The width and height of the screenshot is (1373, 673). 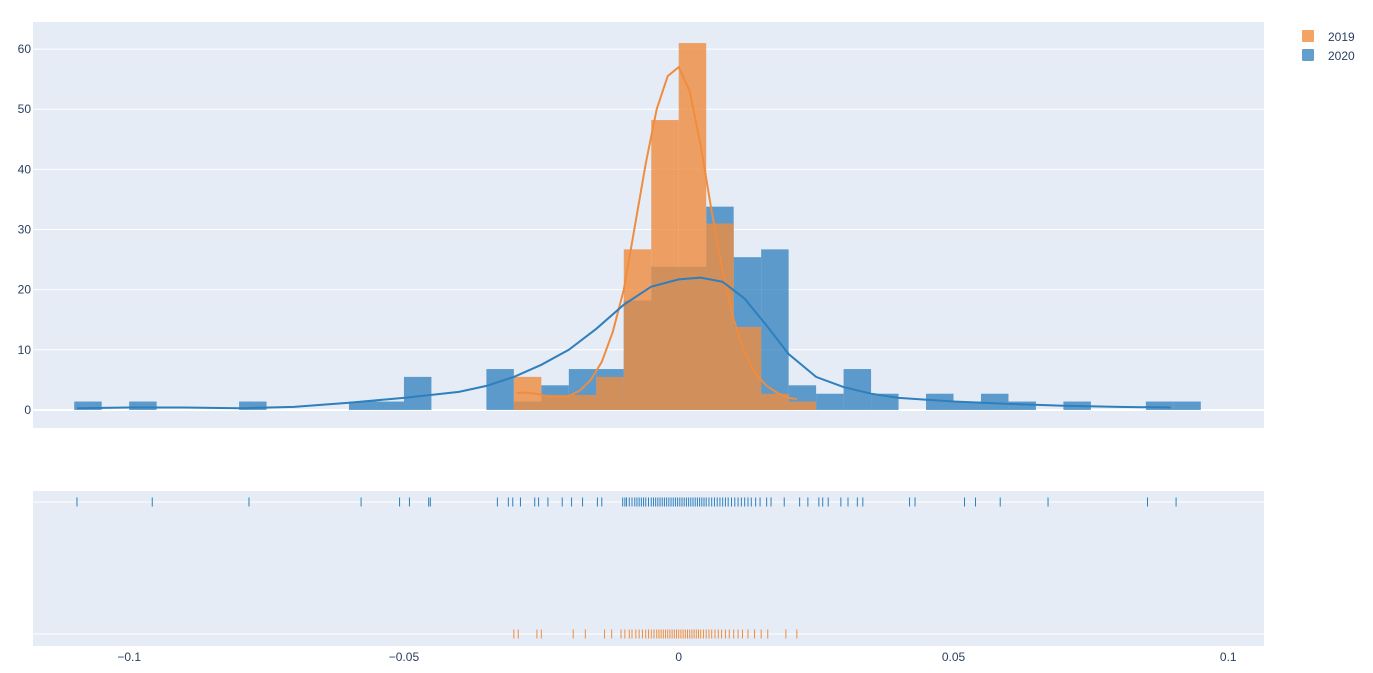 What do you see at coordinates (655, 634) in the screenshot?
I see `rug-series-2019` at bounding box center [655, 634].